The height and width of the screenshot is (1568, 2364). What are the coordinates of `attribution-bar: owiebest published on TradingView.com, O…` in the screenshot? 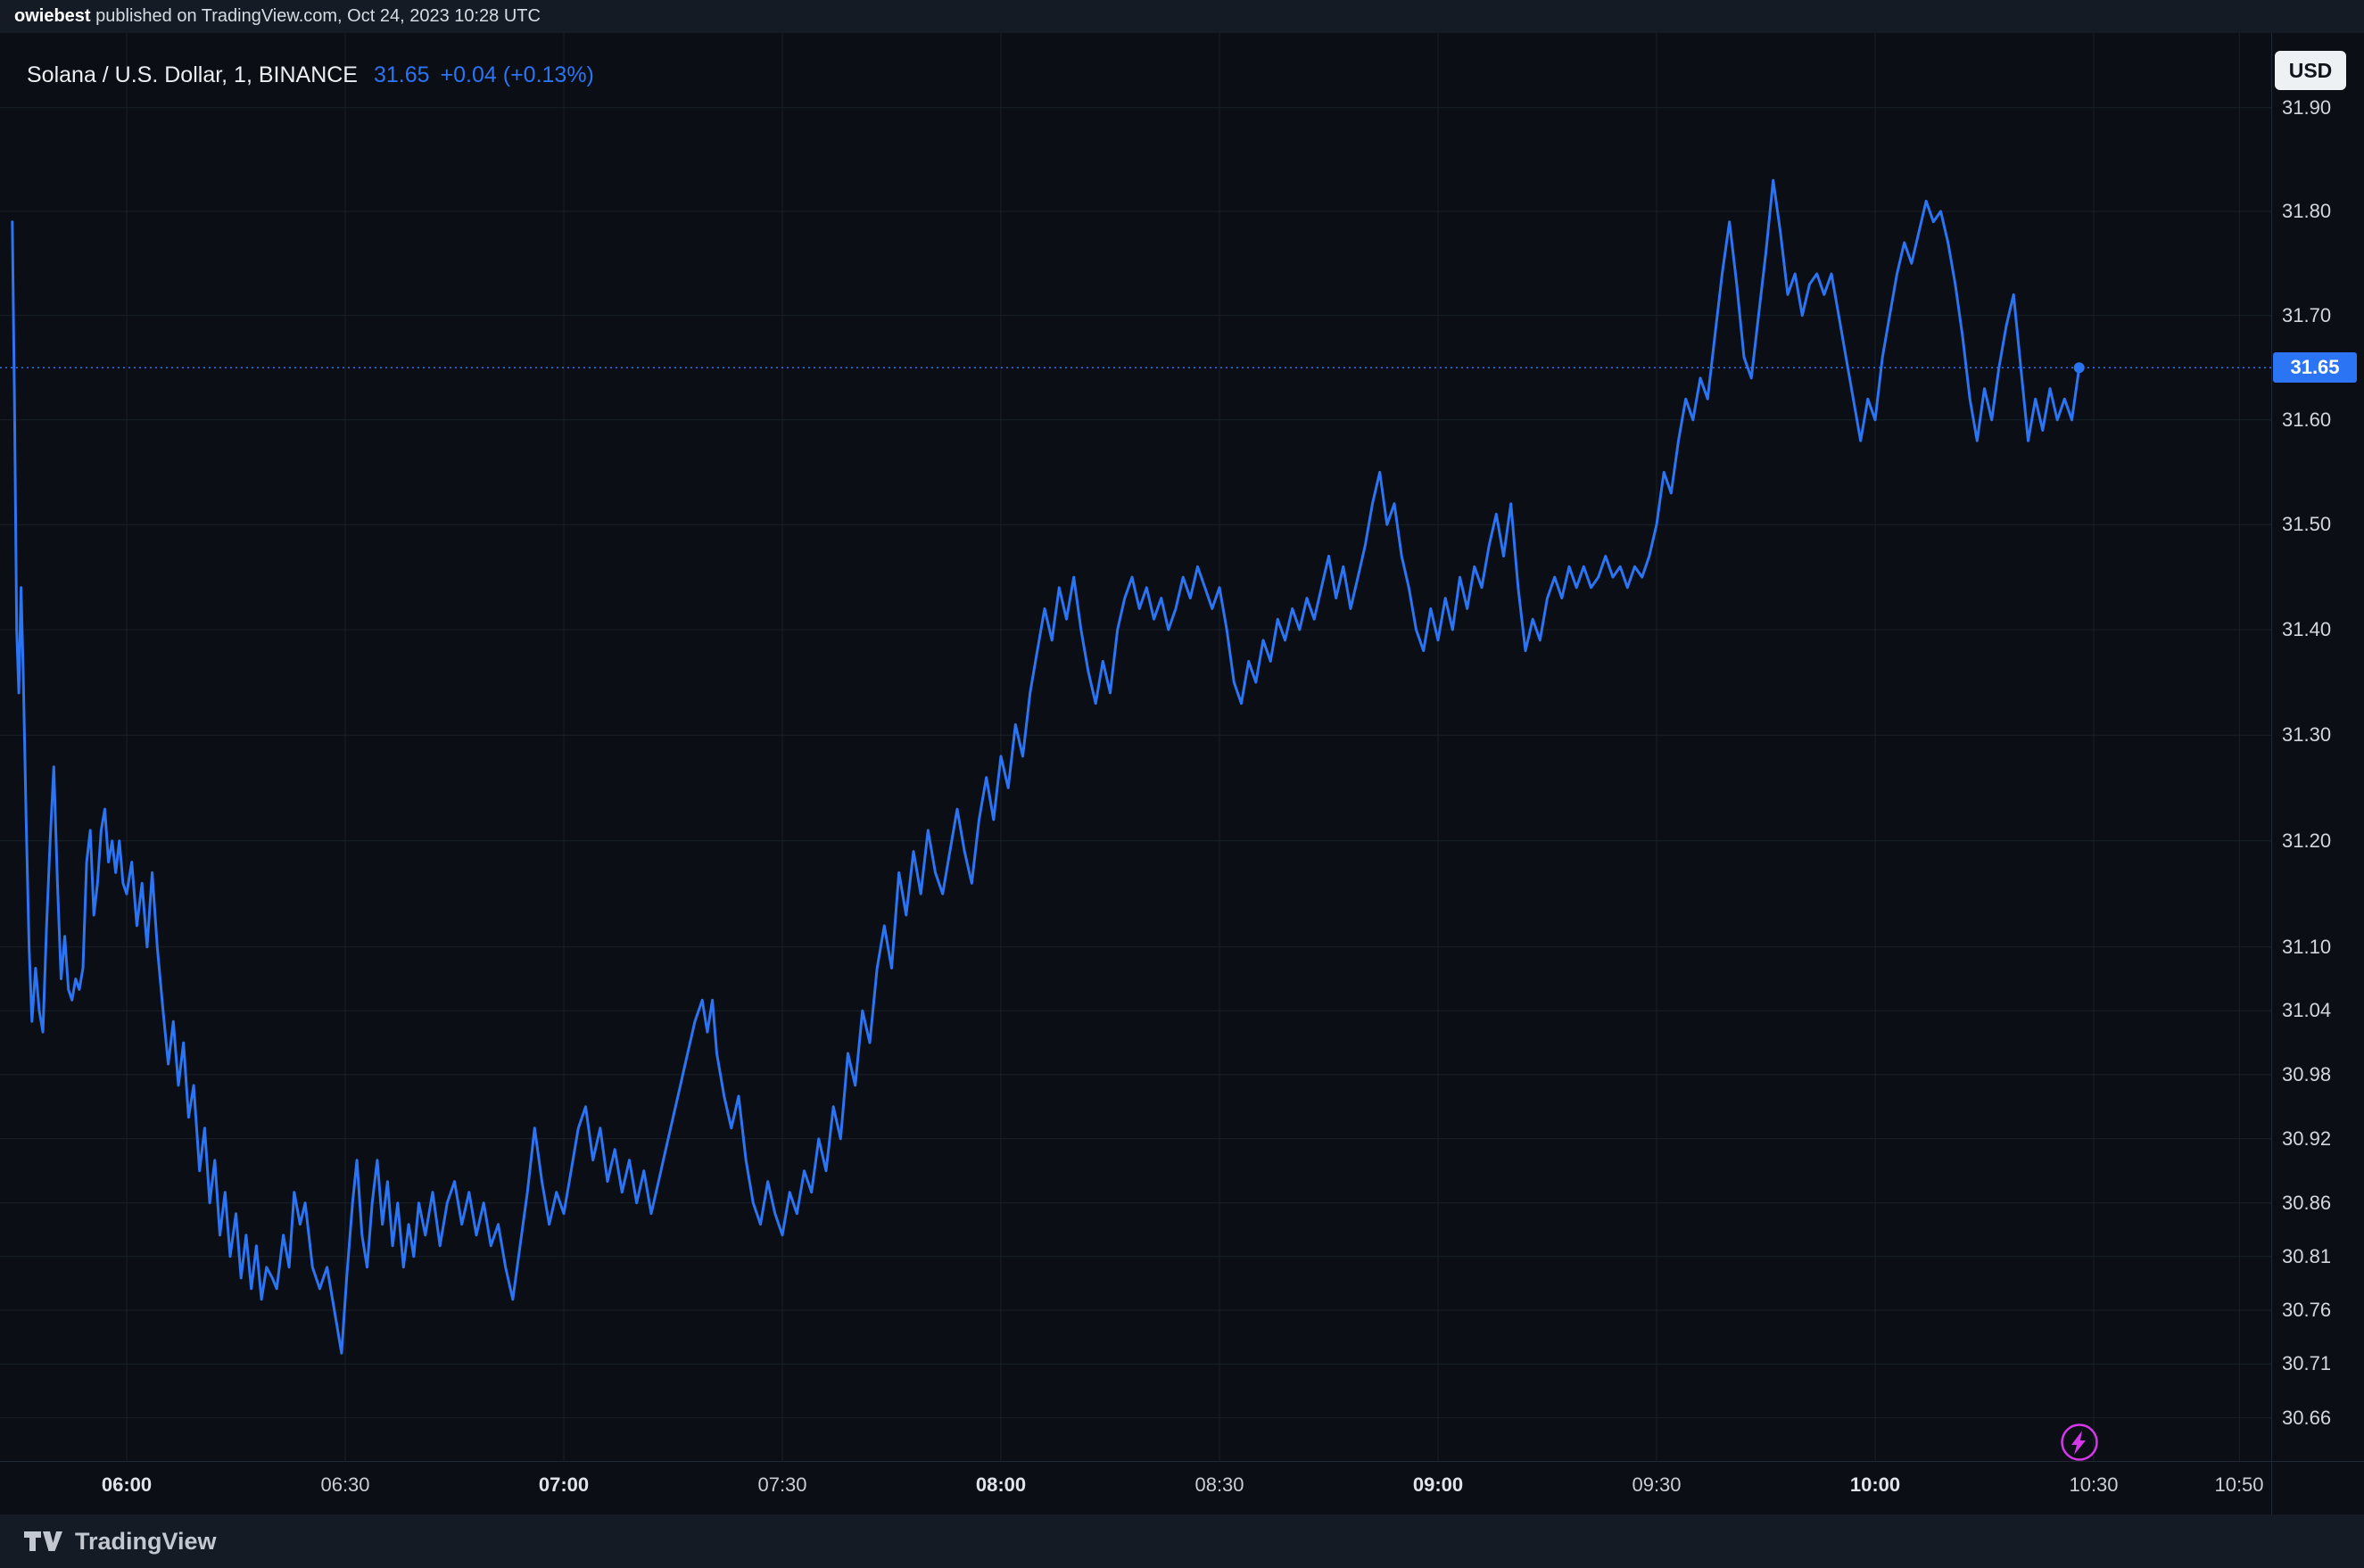 It's located at (1182, 16).